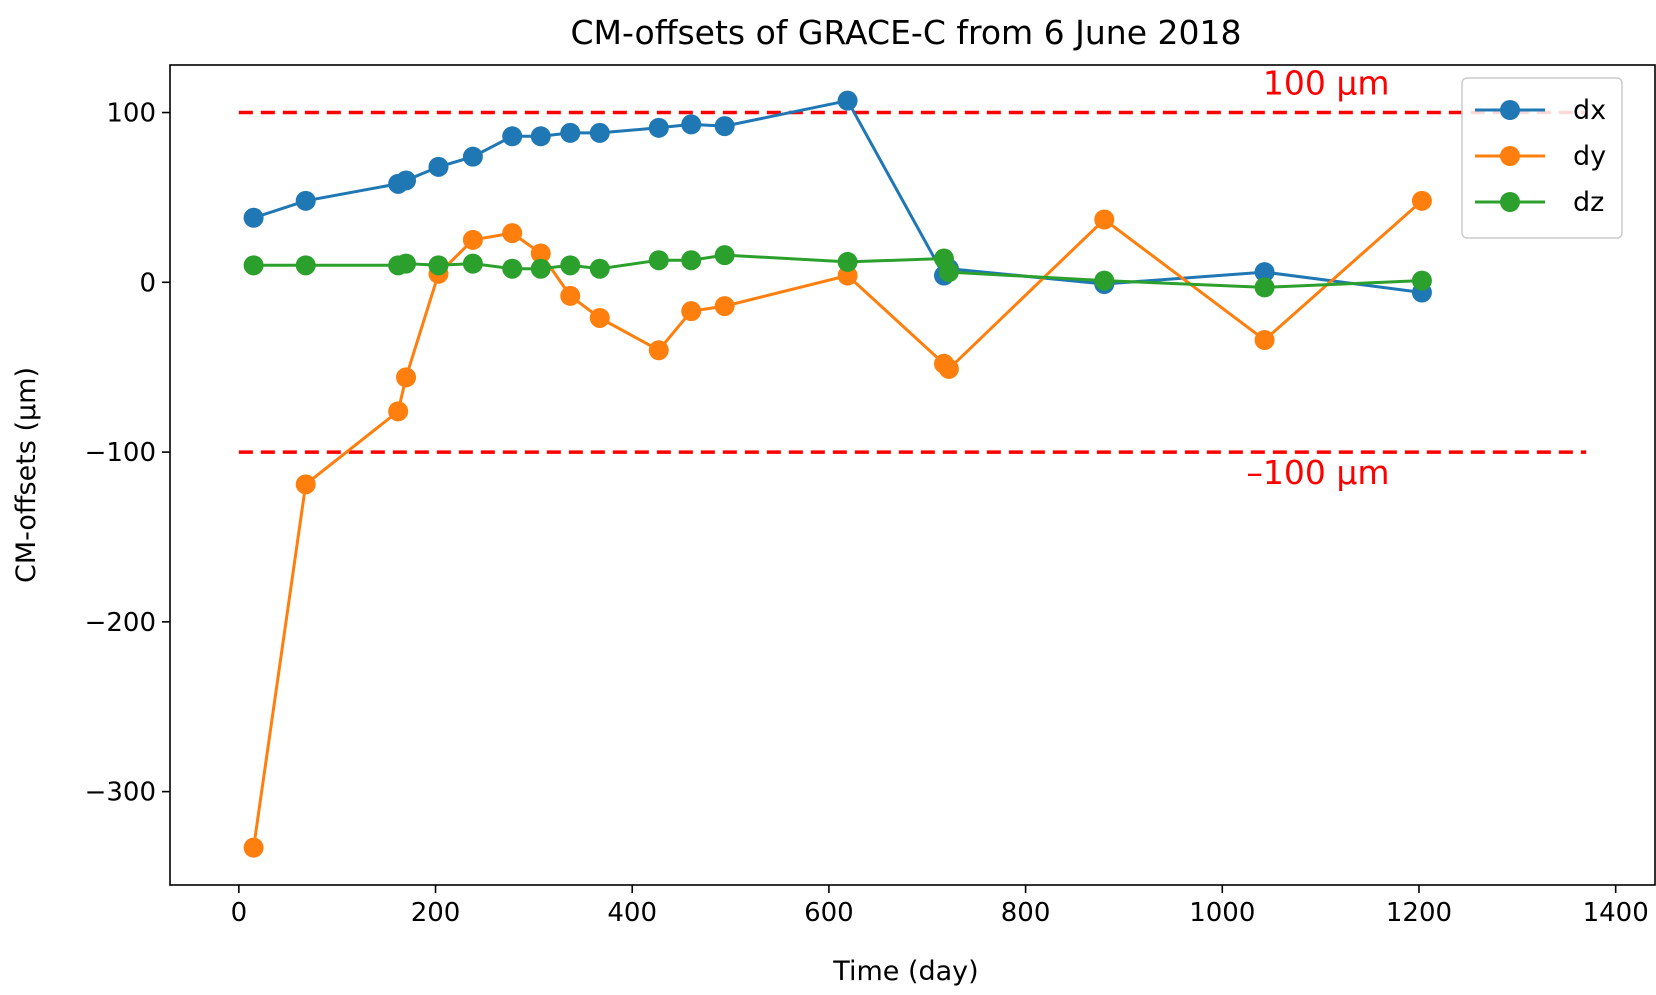 This screenshot has height=995, width=1656. Describe the element at coordinates (1510, 110) in the screenshot. I see `legend-marker-dx` at that location.